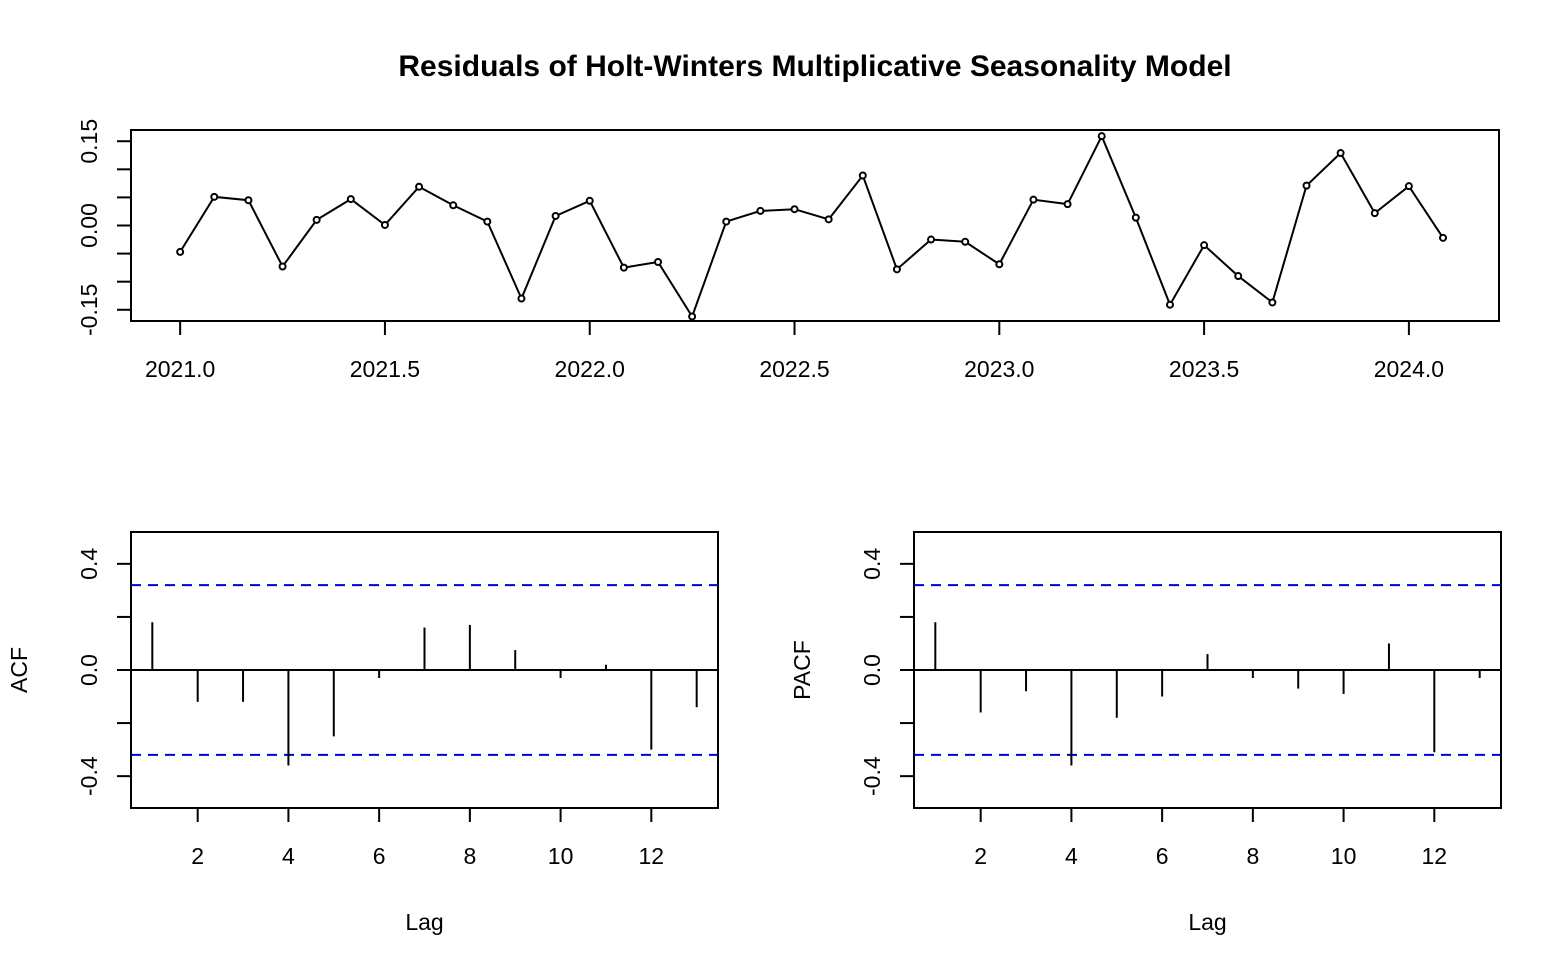  I want to click on y-axis-label: ACF, so click(19, 670).